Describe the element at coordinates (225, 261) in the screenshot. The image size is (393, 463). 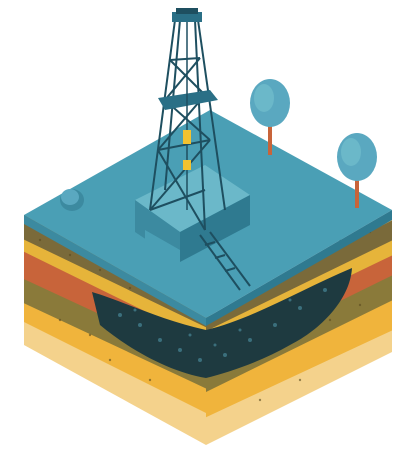
I see `catwalk-ramp` at that location.